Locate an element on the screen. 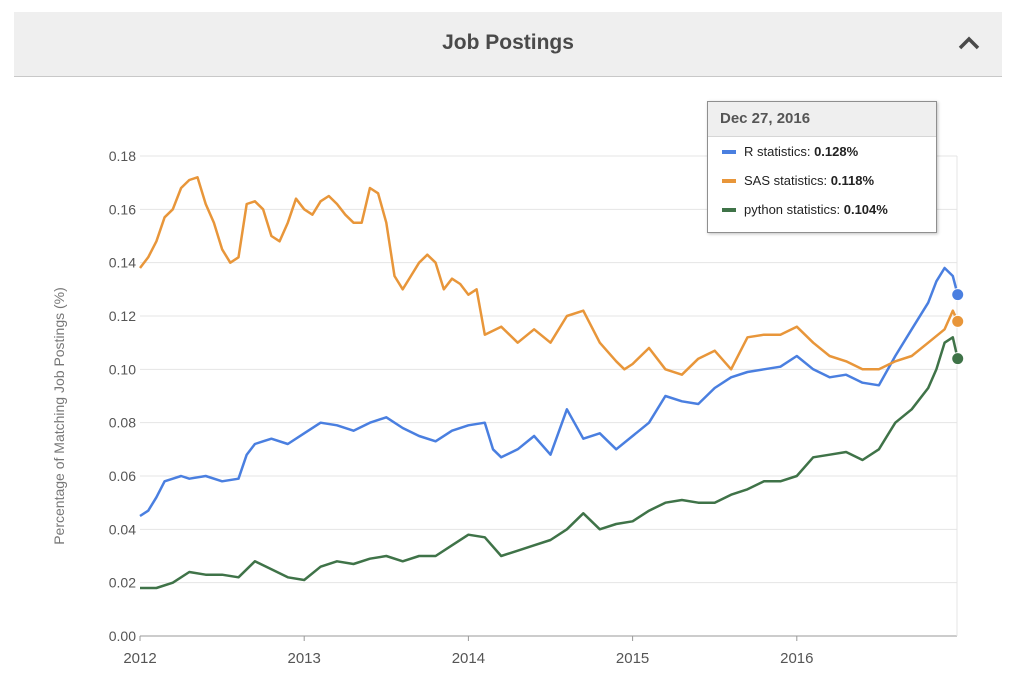 The image size is (1024, 684). tooltip-date: Dec 27, 2016 is located at coordinates (822, 119).